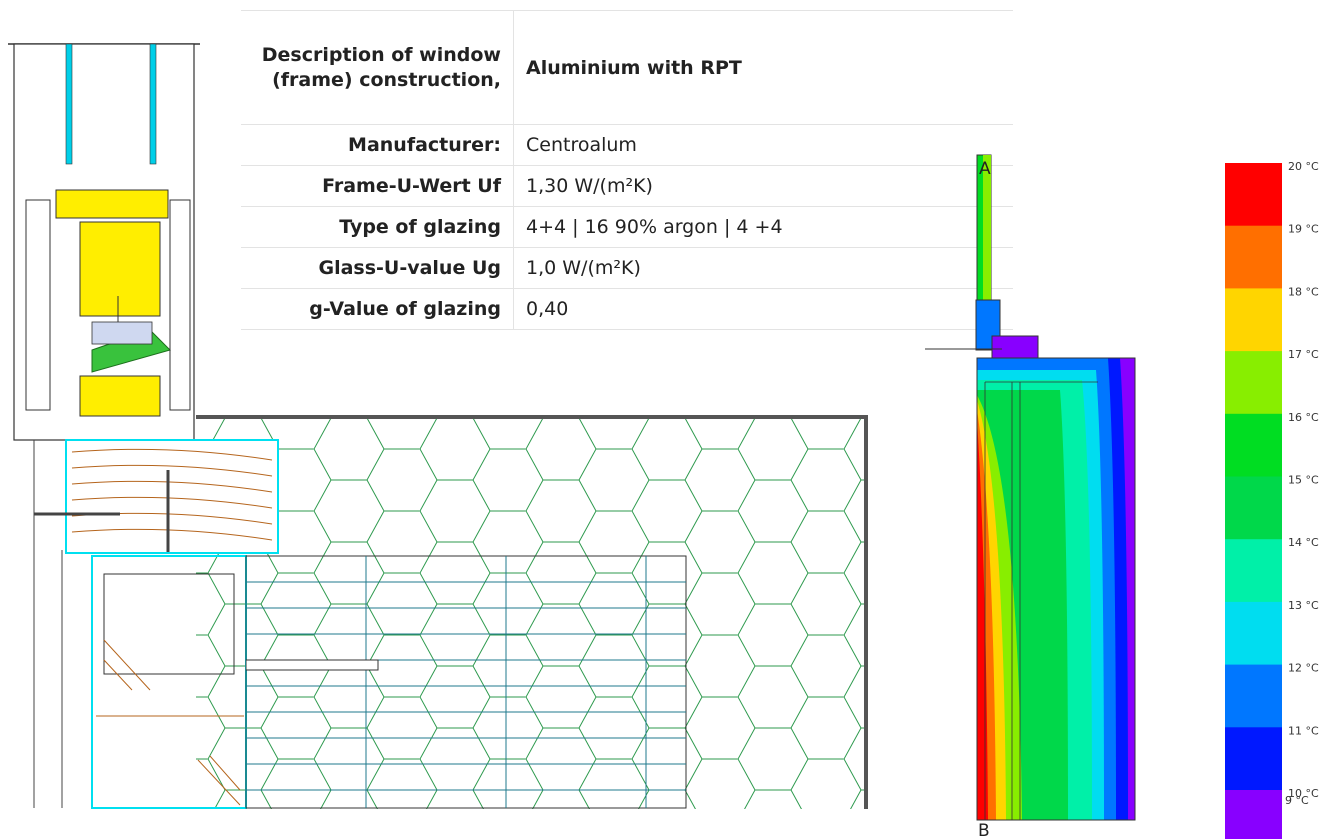 Image resolution: width=1341 pixels, height=839 pixels. I want to click on row-label: Type of glazing, so click(377, 227).